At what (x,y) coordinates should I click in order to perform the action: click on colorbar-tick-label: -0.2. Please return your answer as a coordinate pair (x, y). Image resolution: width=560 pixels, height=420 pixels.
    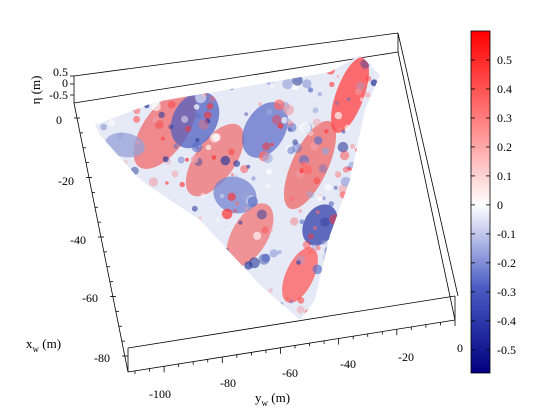
    Looking at the image, I should click on (506, 263).